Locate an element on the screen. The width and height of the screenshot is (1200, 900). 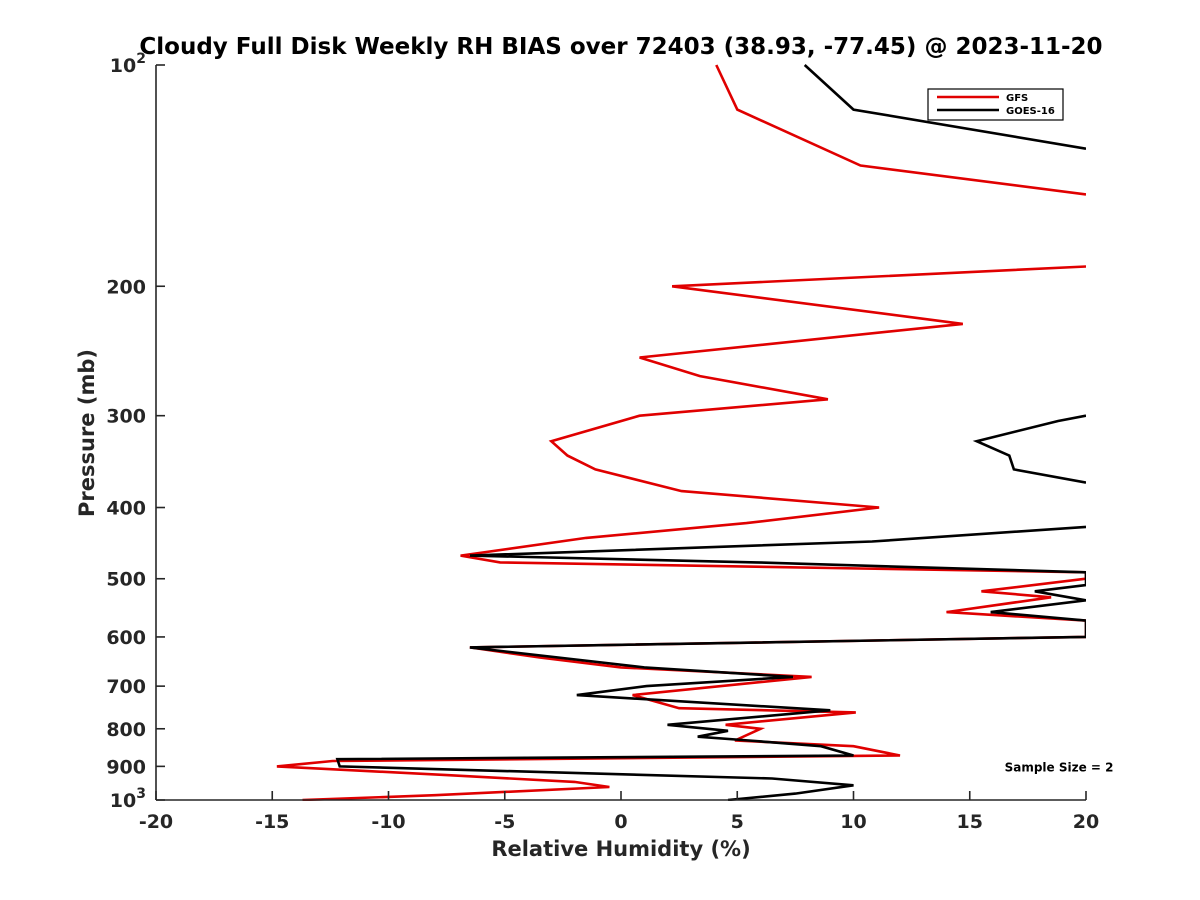
x-tick-label: 10 is located at coordinates (853, 822).